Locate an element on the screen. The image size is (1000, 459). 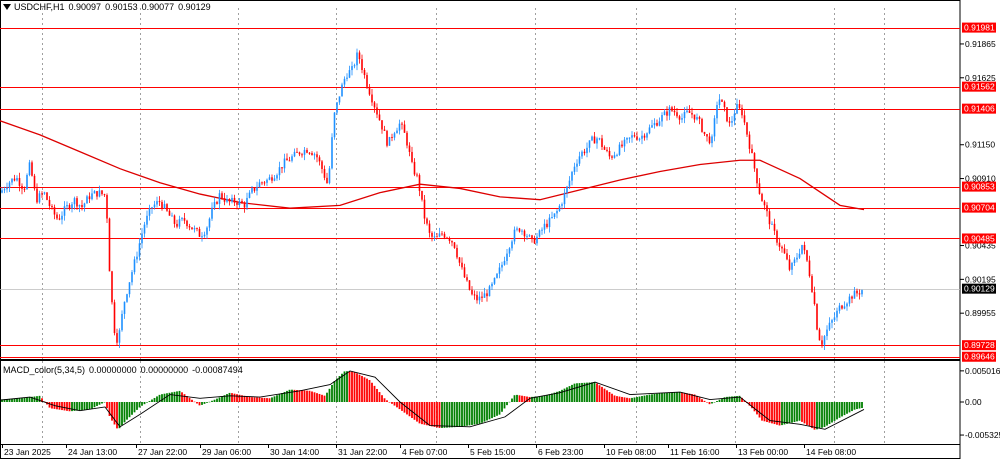
price-tick-label: 0.90435 is located at coordinates (980, 246).